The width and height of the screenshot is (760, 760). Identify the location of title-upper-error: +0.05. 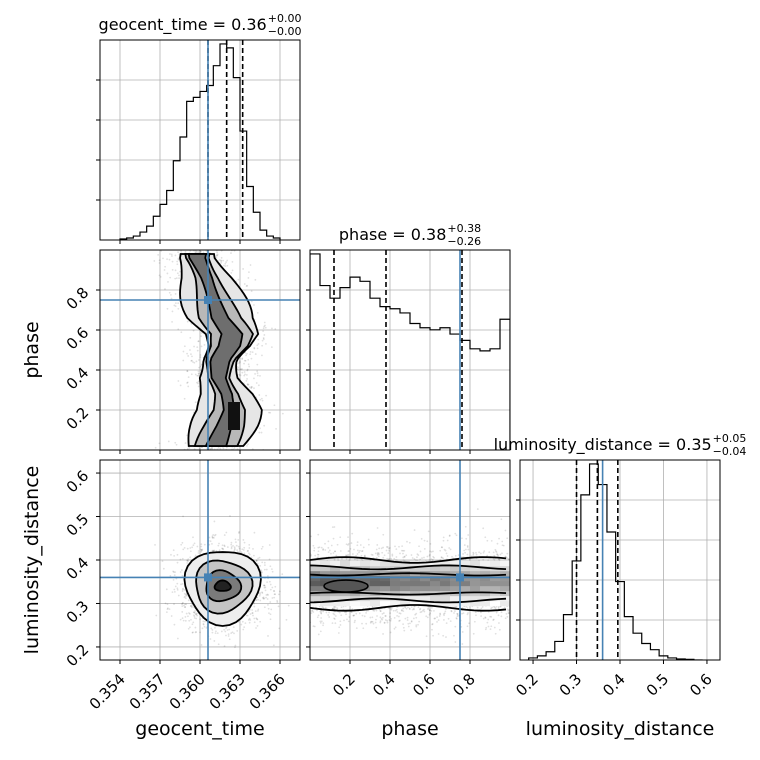
(730, 438).